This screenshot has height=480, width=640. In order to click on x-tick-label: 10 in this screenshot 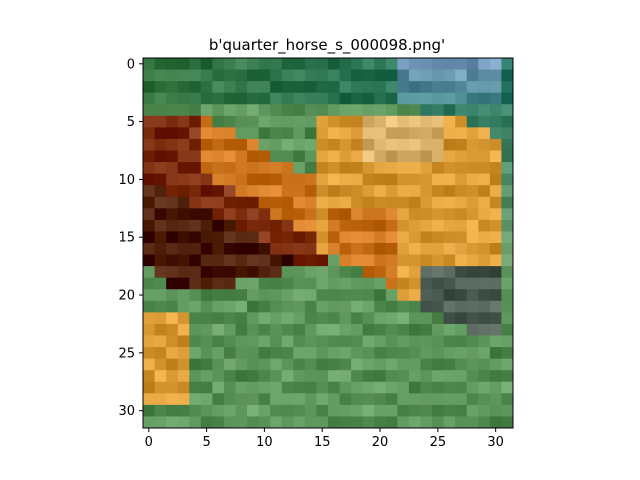, I will do `click(264, 442)`.